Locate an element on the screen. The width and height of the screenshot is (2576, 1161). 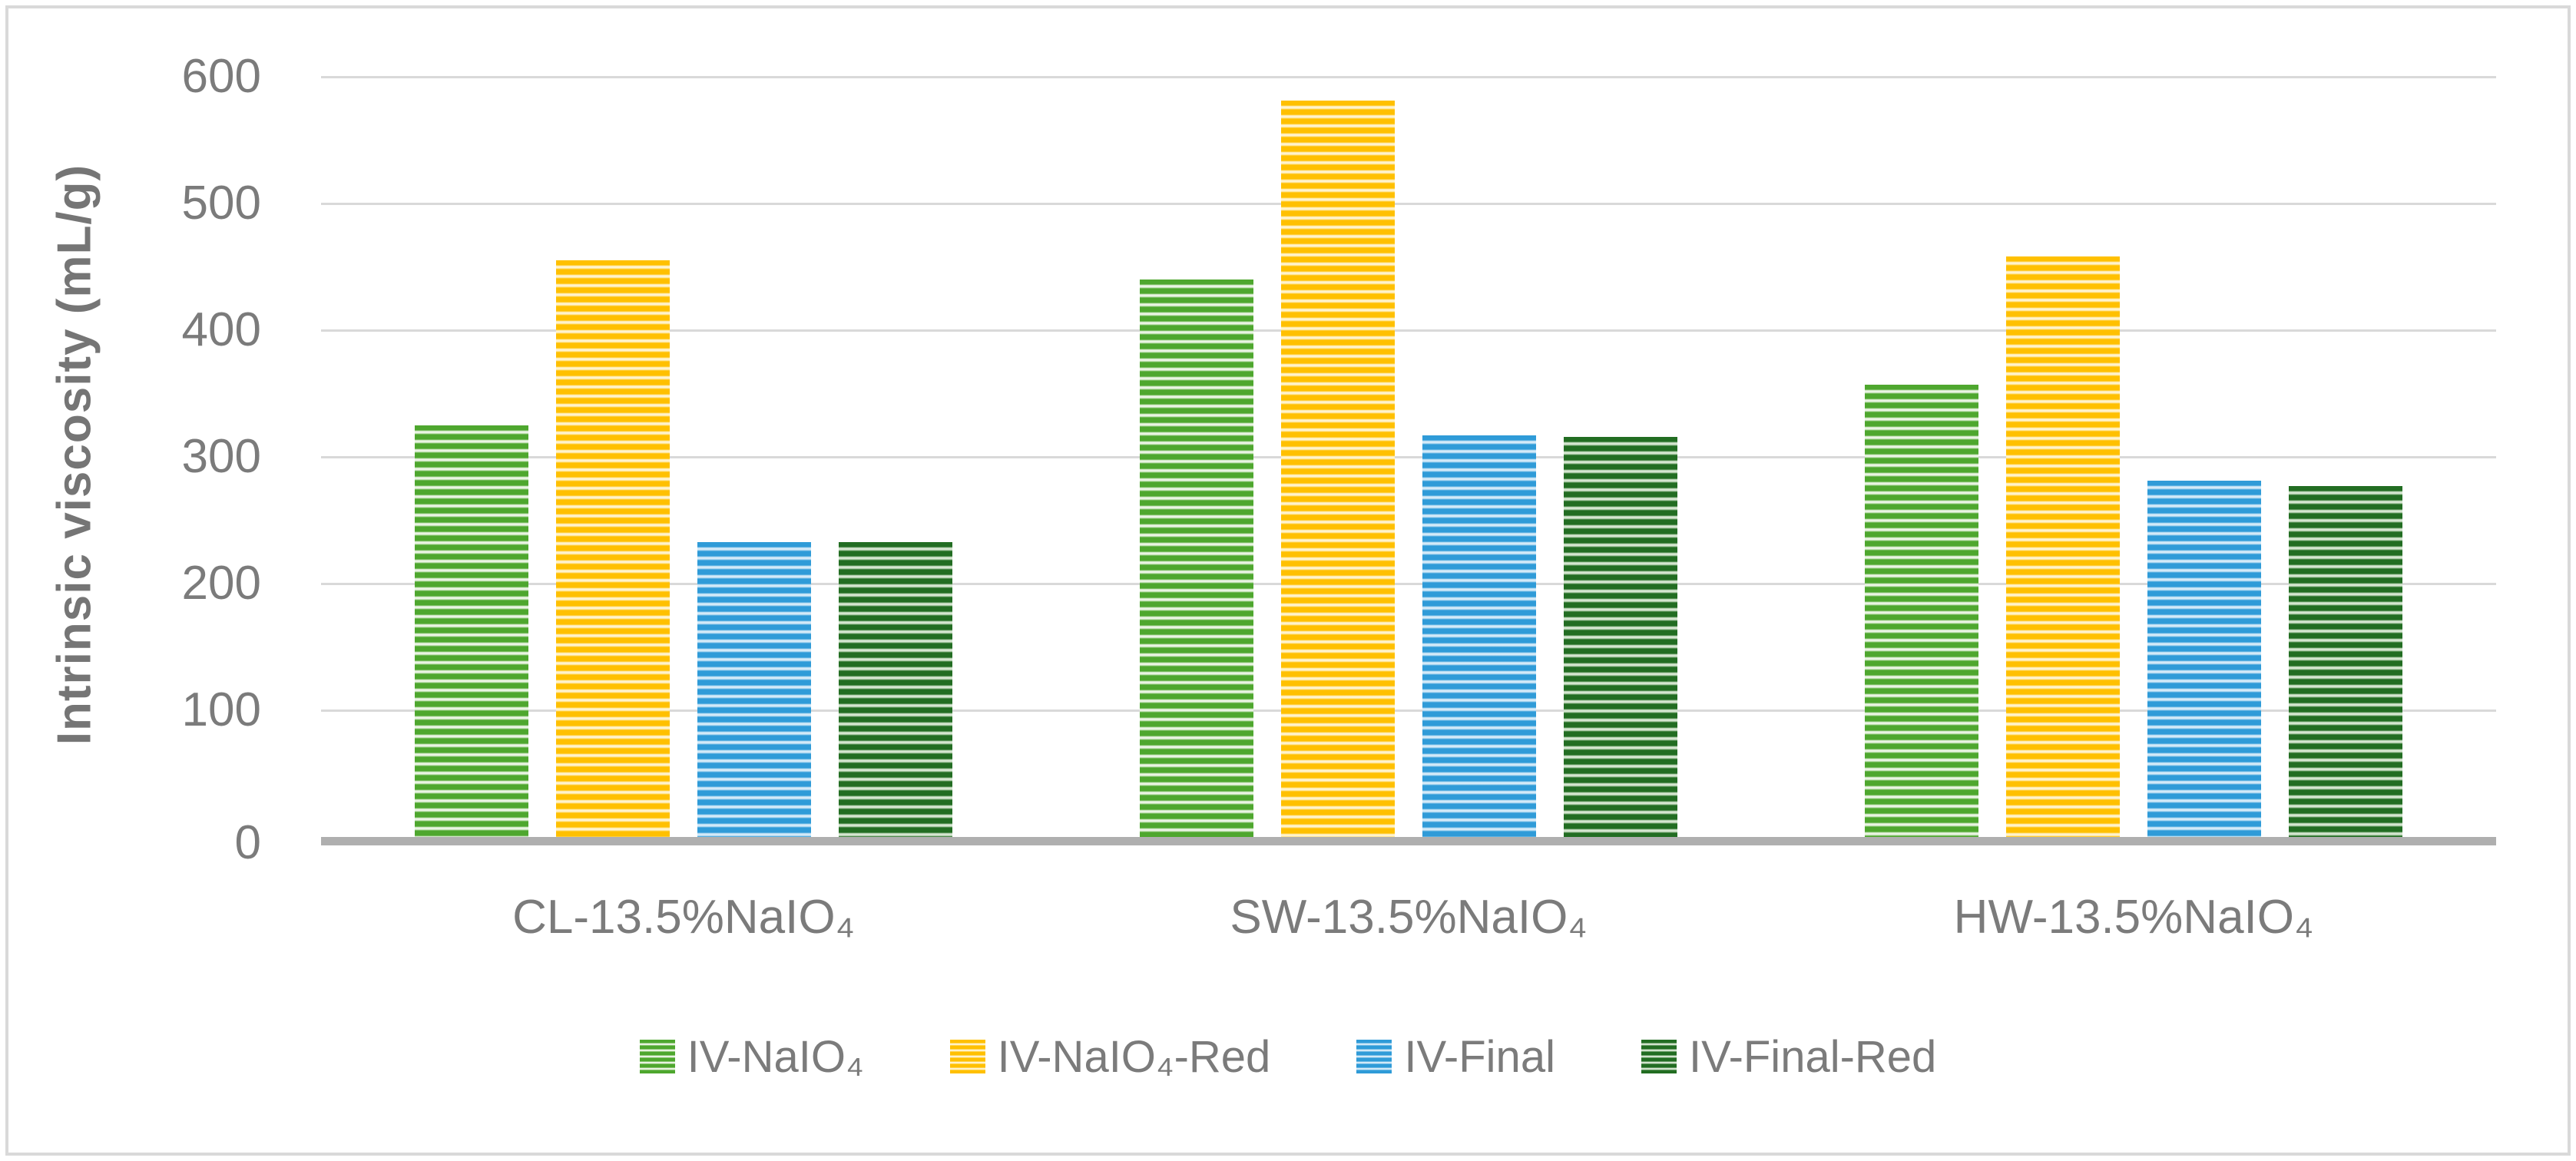
y-tick-label: 500 is located at coordinates (221, 203).